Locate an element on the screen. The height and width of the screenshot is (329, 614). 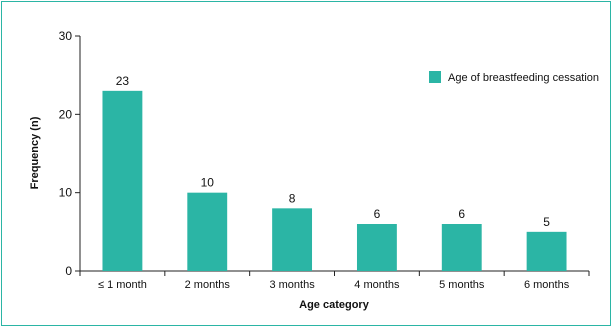
bar-value-label: 23 is located at coordinates (123, 81).